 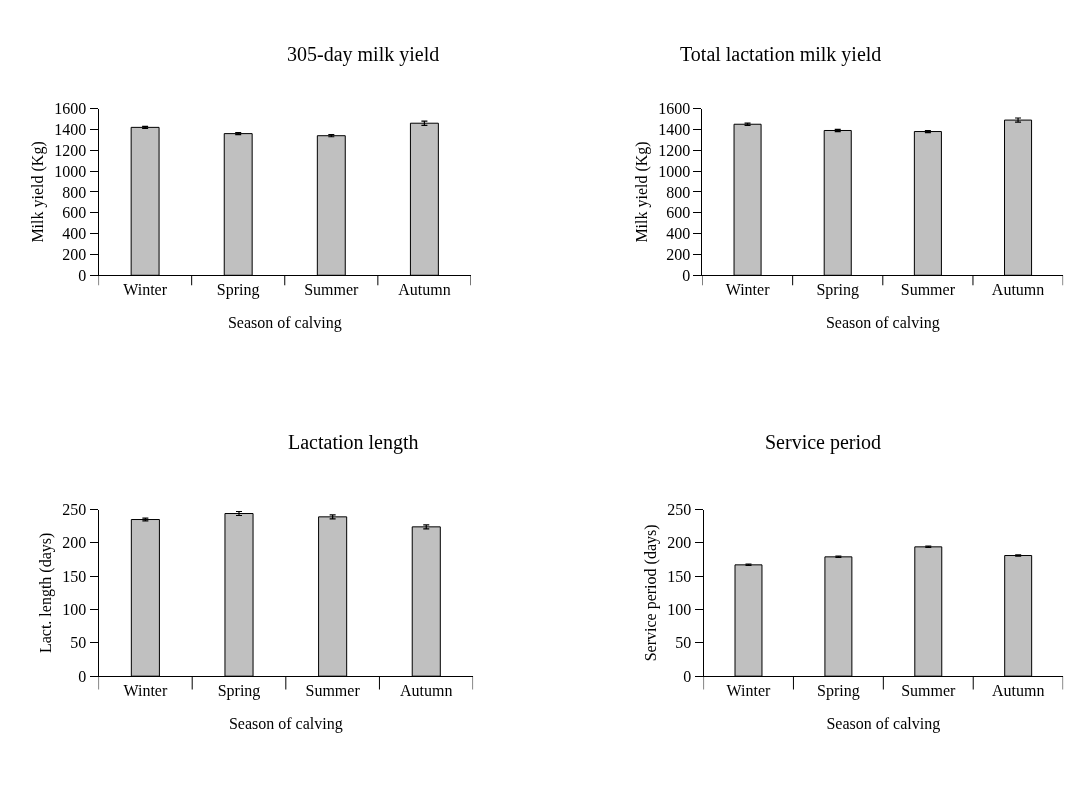 I want to click on chart-title: 305-day milk yield, so click(x=363, y=54).